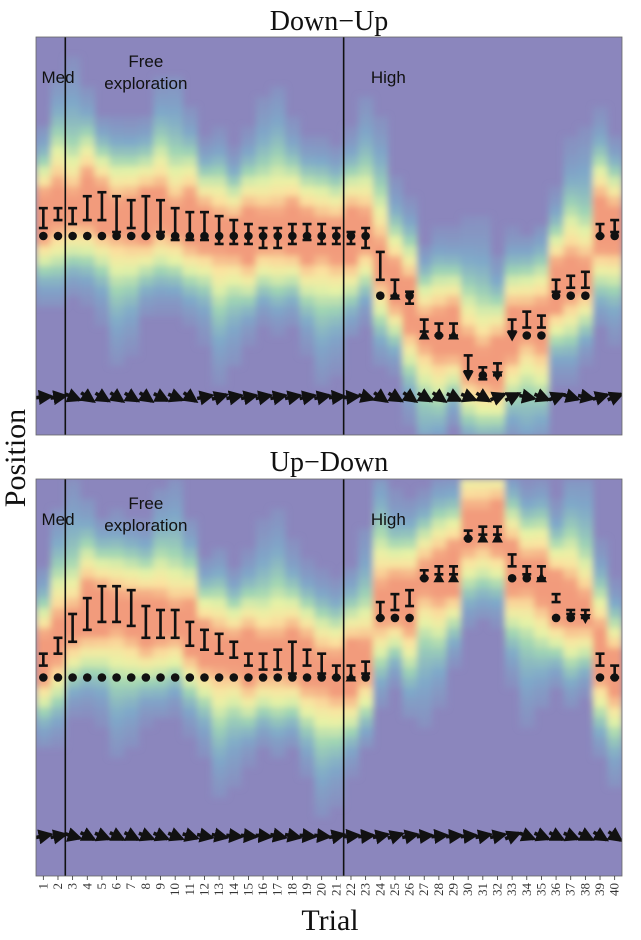 Image resolution: width=641 pixels, height=940 pixels. I want to click on x-tick-label: 8, so click(145, 886).